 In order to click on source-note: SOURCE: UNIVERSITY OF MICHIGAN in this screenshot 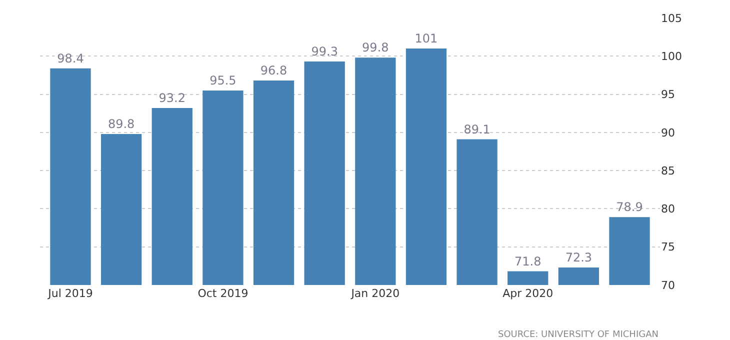, I will do `click(578, 335)`.